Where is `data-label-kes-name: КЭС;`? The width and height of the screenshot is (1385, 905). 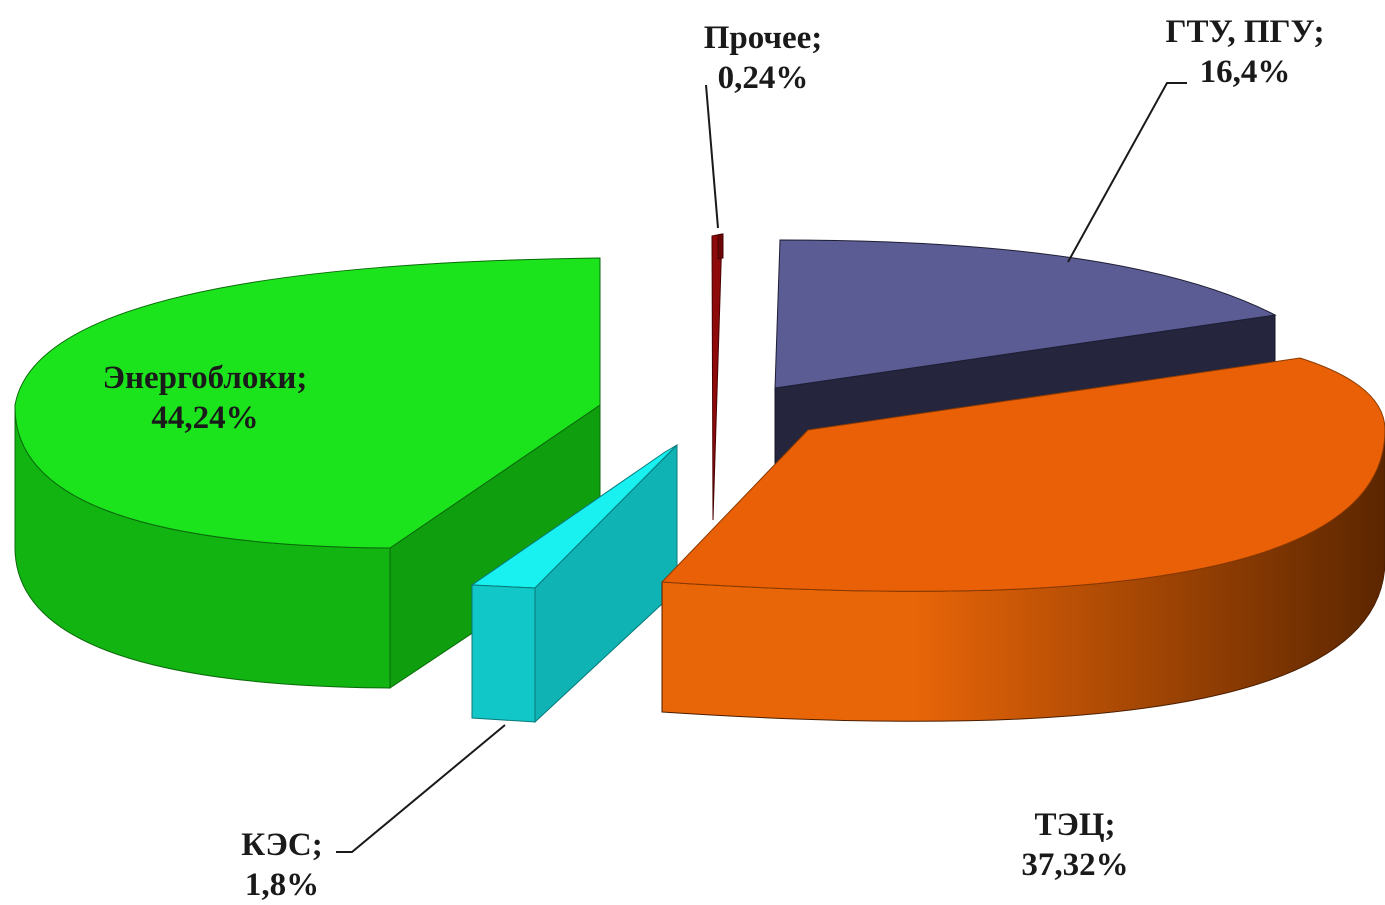 data-label-kes-name: КЭС; is located at coordinates (282, 845).